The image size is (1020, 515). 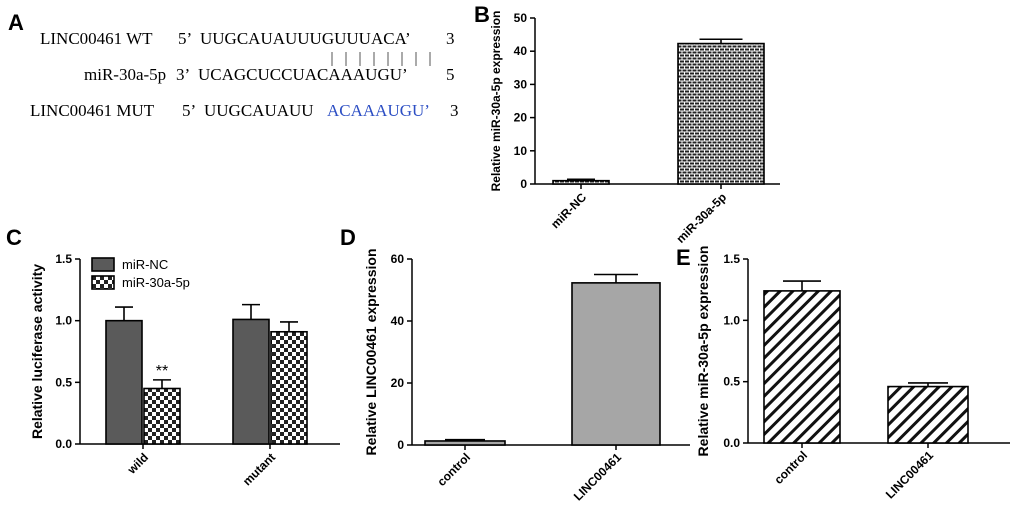 What do you see at coordinates (303, 74) in the screenshot?
I see `mir-sequence: UCAGCUCCUACAAAUGU’` at bounding box center [303, 74].